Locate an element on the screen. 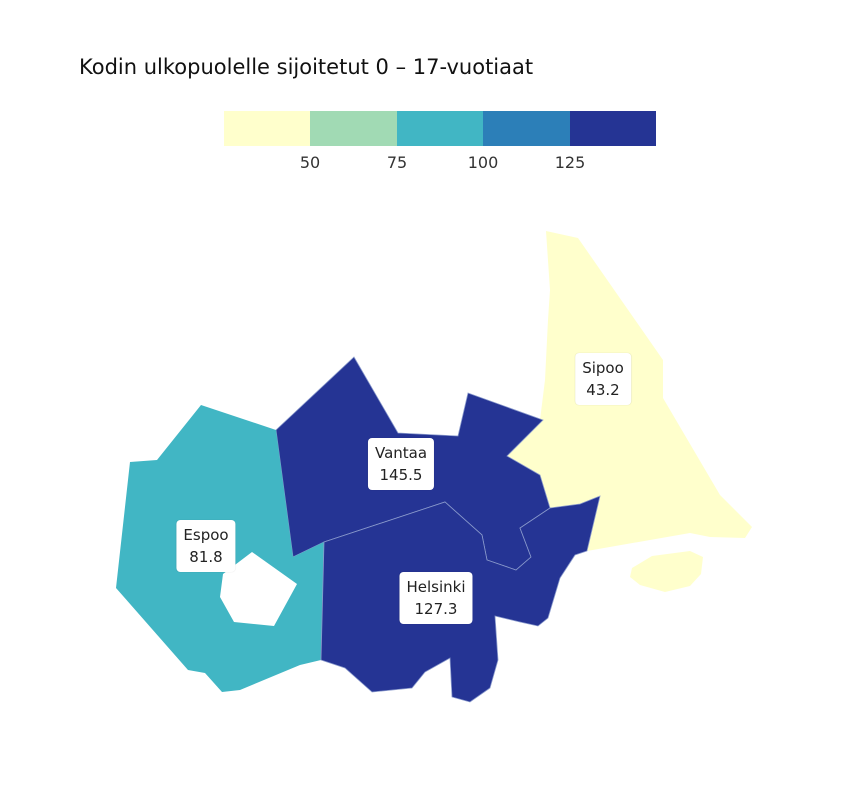  color-legend is located at coordinates (440, 128).